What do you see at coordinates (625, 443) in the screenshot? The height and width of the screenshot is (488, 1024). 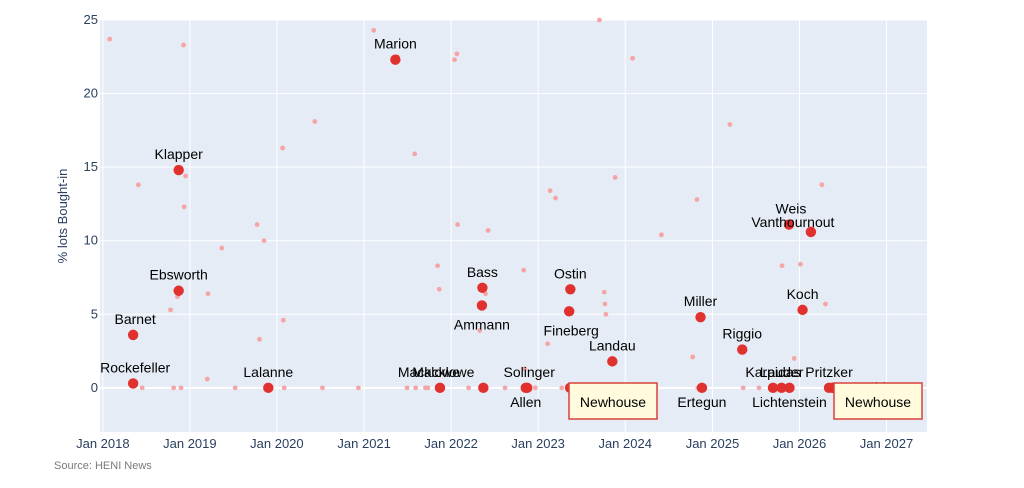 I see `x-tick-label: Jan 2024` at bounding box center [625, 443].